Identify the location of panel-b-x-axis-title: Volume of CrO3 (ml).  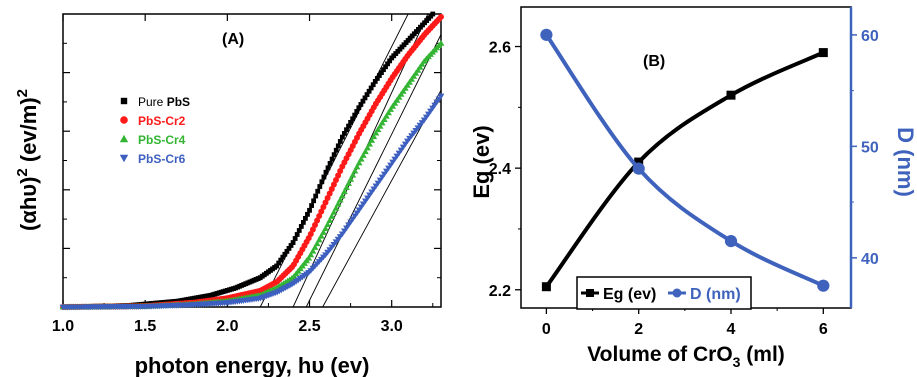
(686, 356).